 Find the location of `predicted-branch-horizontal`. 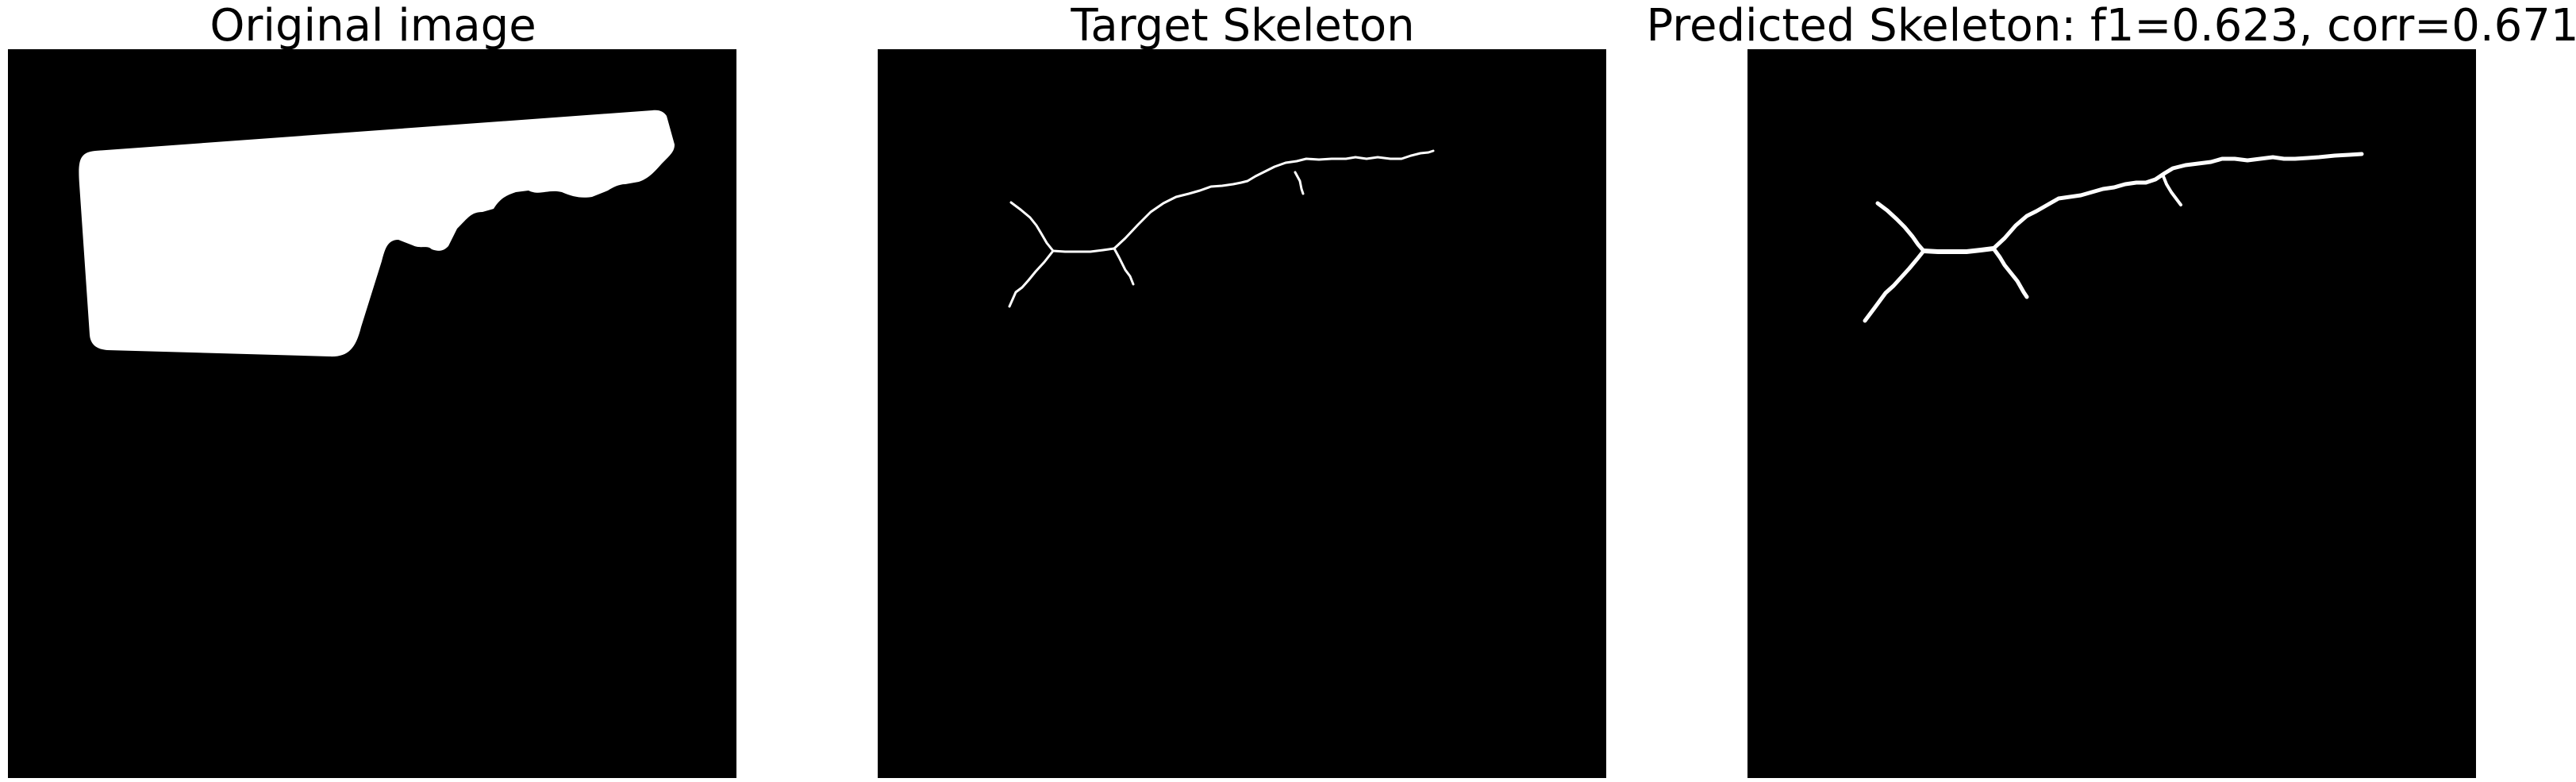

predicted-branch-horizontal is located at coordinates (1959, 250).